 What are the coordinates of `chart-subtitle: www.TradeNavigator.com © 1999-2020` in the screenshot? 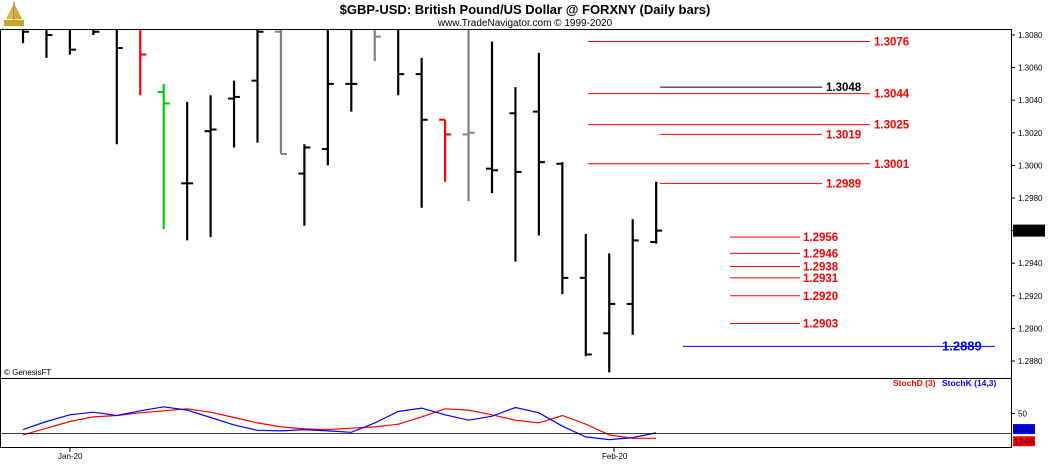 It's located at (525, 23).